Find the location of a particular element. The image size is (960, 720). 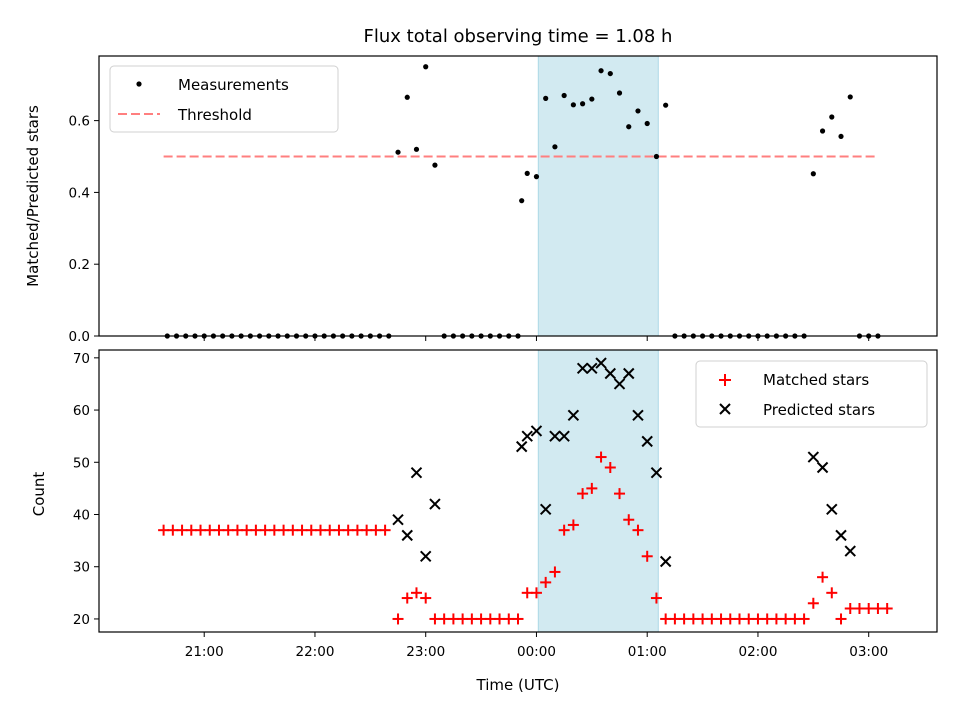

x-tick-label: 03:00 is located at coordinates (868, 652).